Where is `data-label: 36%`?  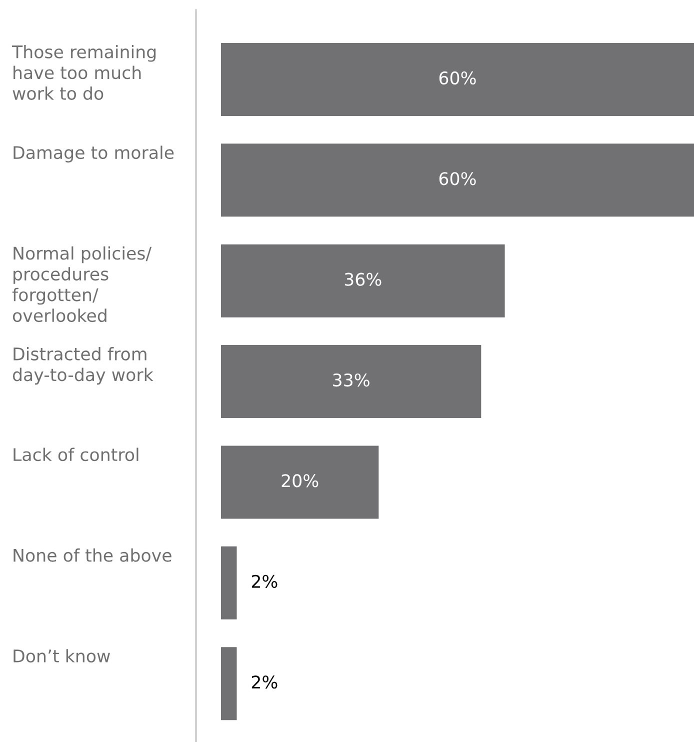 data-label: 36% is located at coordinates (363, 279).